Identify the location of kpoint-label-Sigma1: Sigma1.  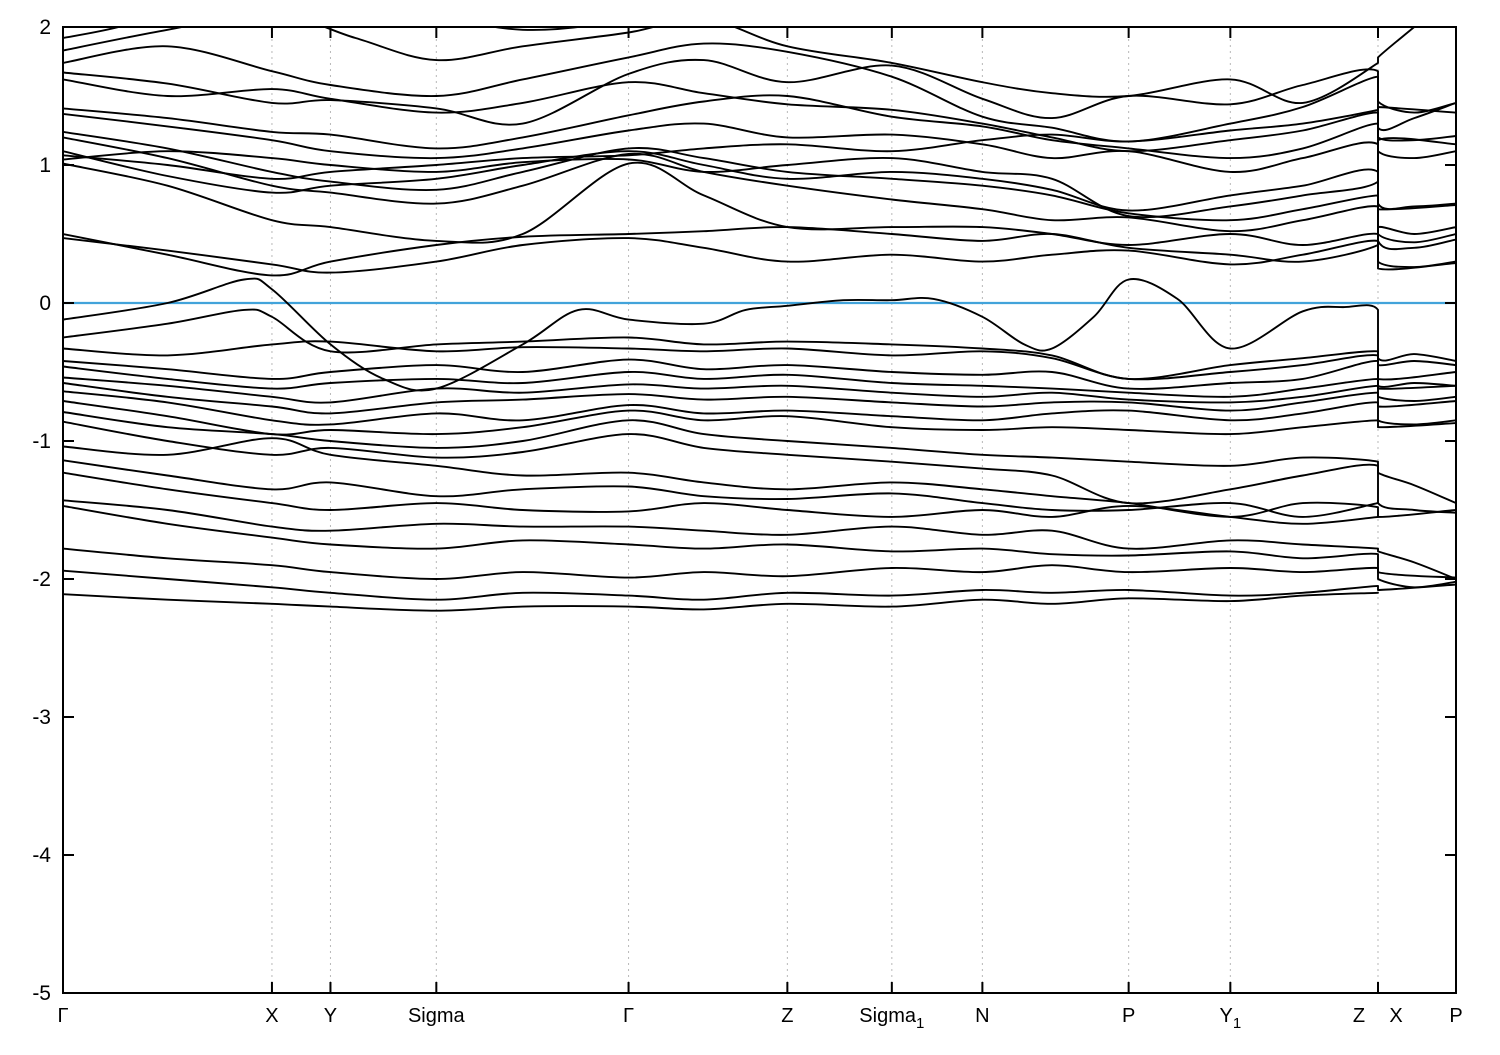
(891, 1018).